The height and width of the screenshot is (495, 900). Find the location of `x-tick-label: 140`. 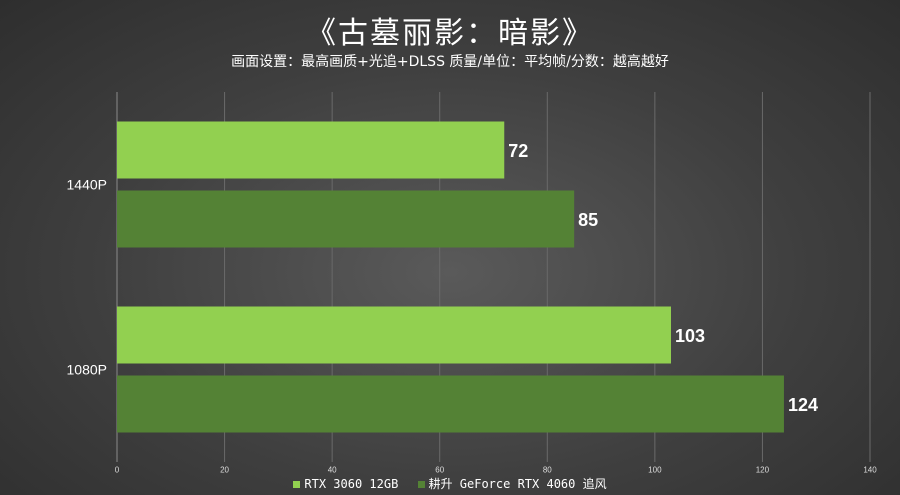

x-tick-label: 140 is located at coordinates (870, 470).